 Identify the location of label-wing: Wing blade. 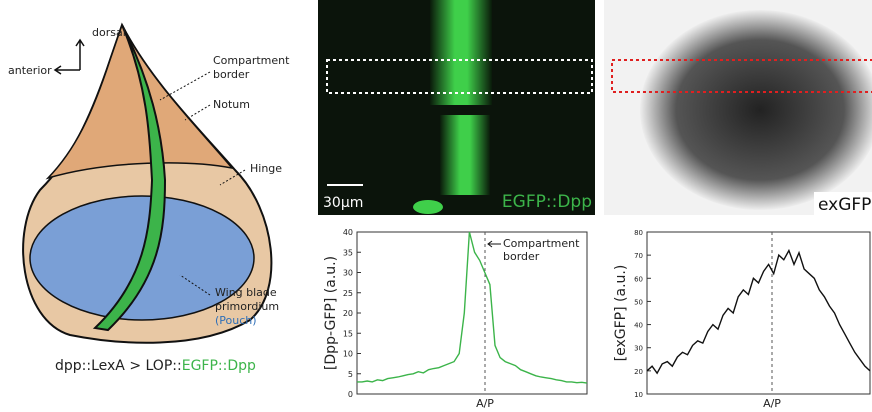
(246, 292).